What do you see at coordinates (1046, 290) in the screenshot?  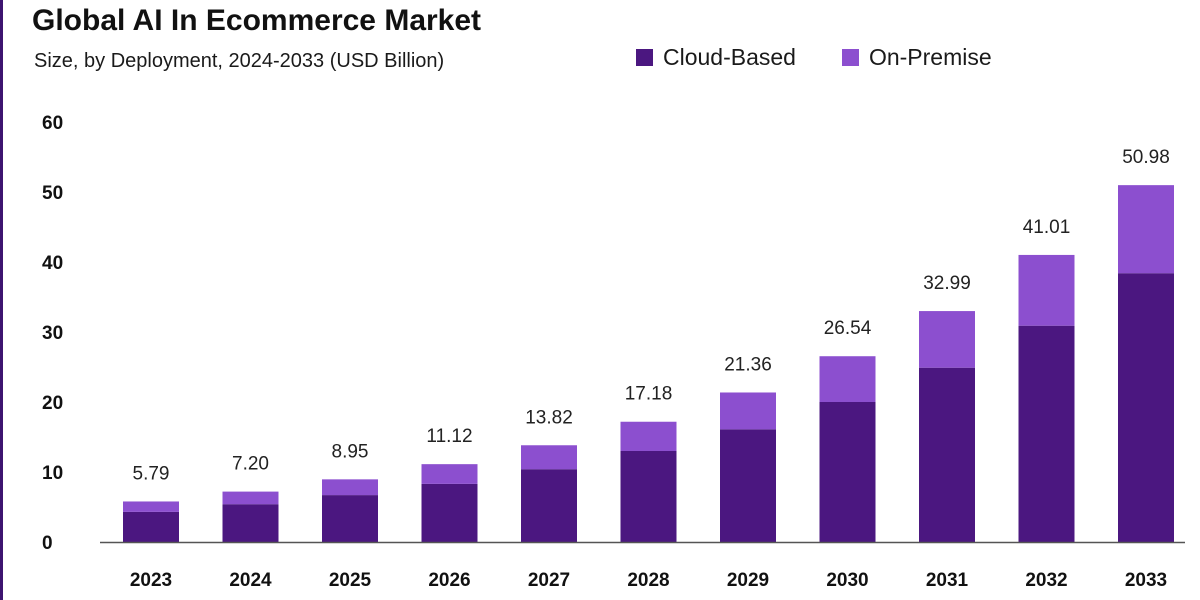 I see `bar-on-premise-2032` at bounding box center [1046, 290].